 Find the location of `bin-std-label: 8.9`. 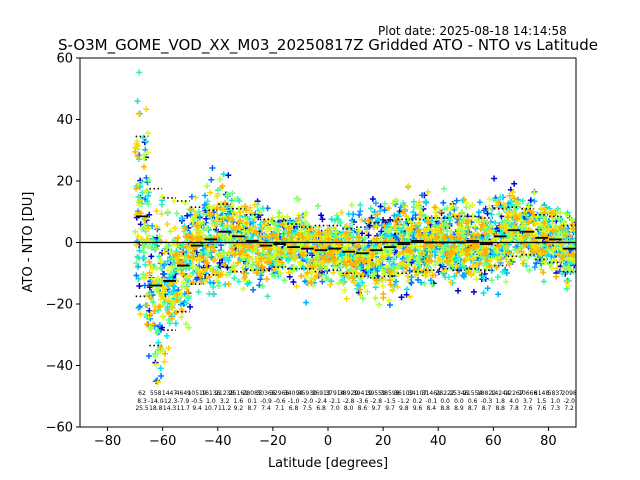

bin-std-label: 8.9 is located at coordinates (459, 408).